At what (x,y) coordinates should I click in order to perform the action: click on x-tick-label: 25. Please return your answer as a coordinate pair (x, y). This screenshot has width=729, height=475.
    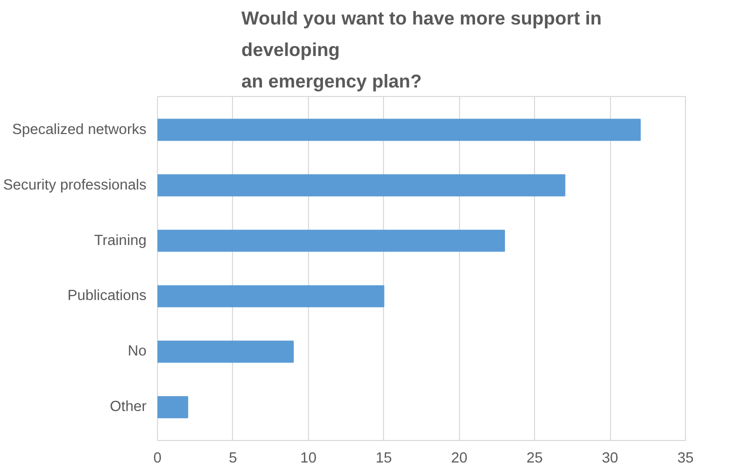
    Looking at the image, I should click on (534, 458).